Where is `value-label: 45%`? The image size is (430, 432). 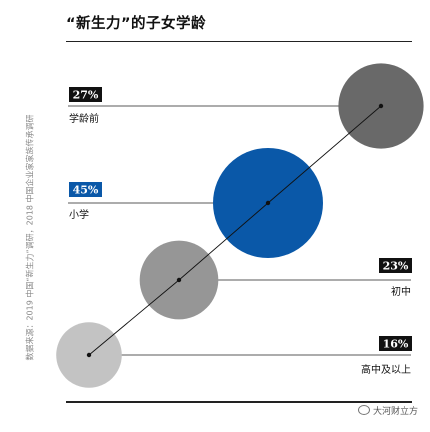
value-label: 45% is located at coordinates (86, 190).